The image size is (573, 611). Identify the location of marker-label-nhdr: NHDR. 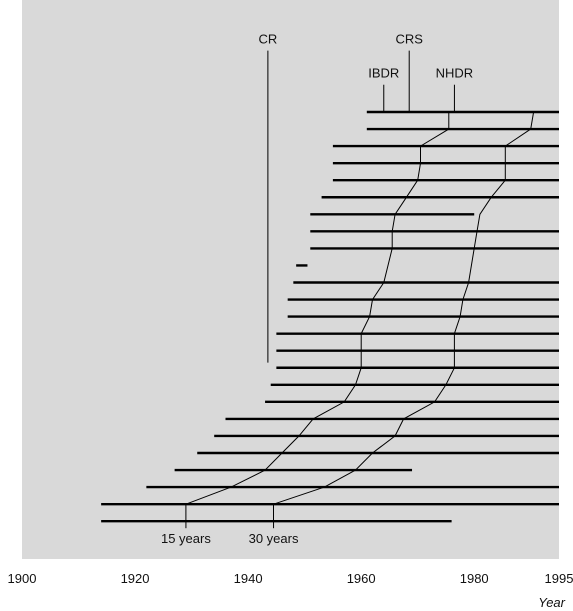
(455, 73).